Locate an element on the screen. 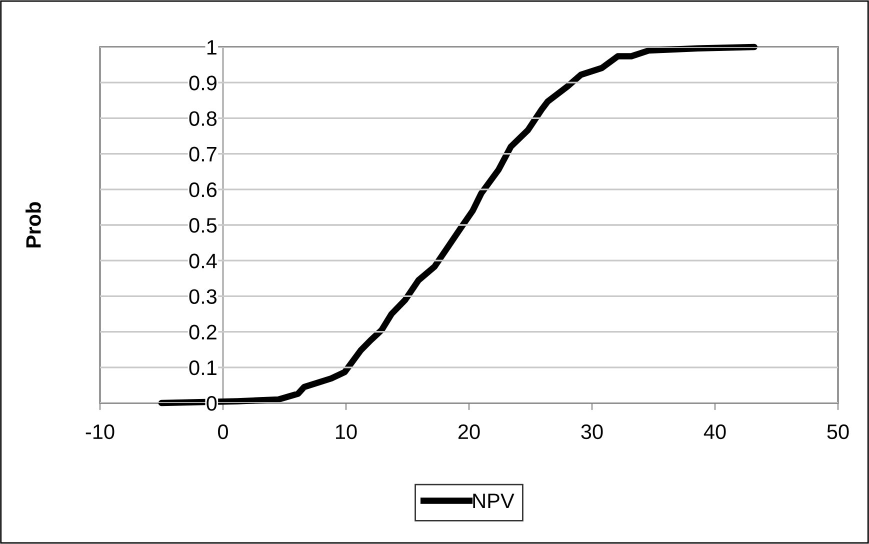 Image resolution: width=869 pixels, height=544 pixels. y-tick-label: 0.3 is located at coordinates (203, 296).